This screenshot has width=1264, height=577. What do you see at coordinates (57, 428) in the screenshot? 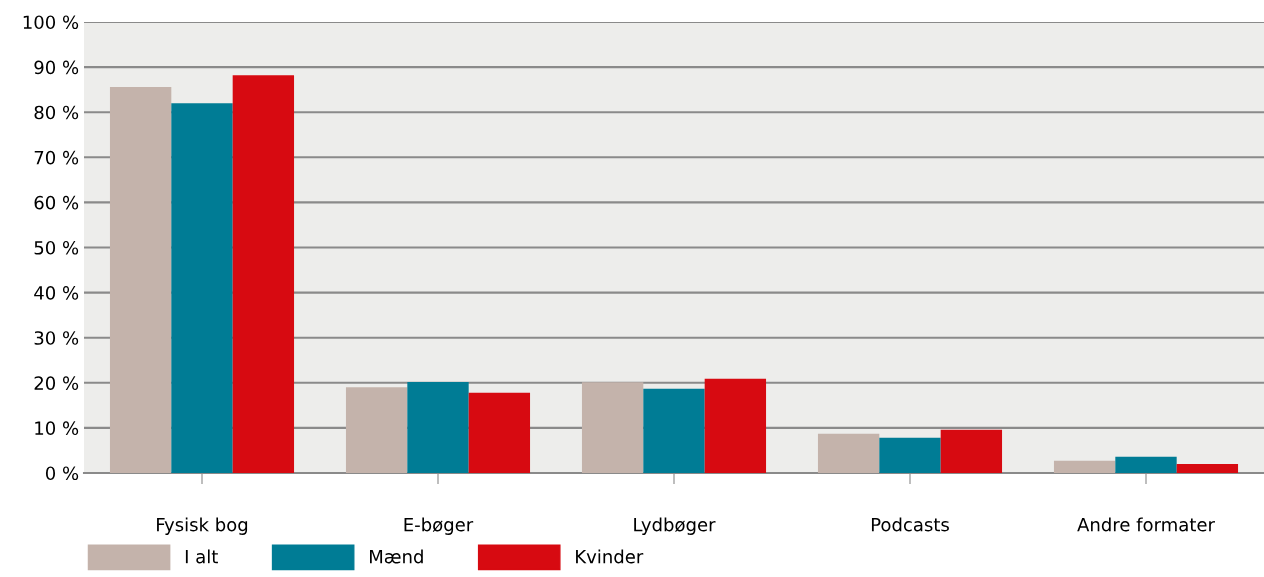
I see `y-tick-label: 10 %` at bounding box center [57, 428].